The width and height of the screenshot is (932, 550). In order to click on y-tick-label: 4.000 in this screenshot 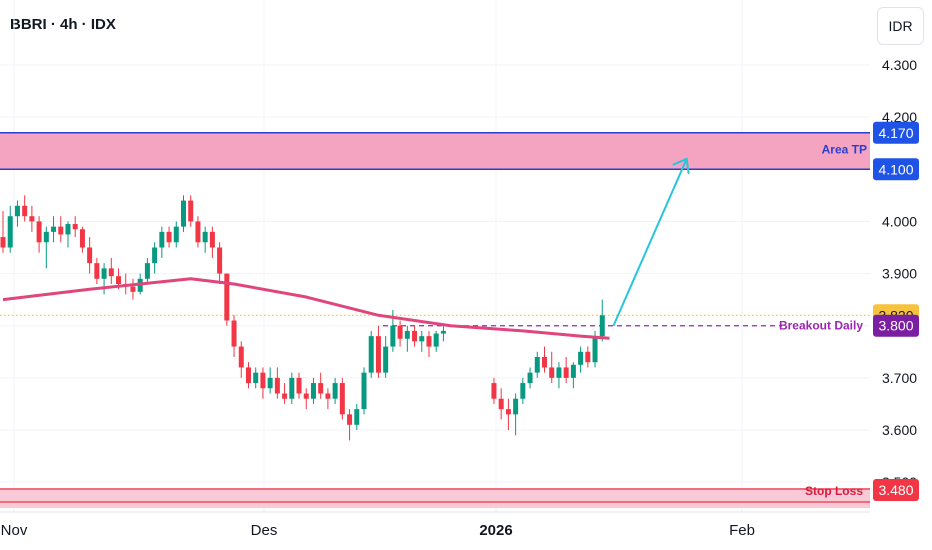, I will do `click(899, 221)`.